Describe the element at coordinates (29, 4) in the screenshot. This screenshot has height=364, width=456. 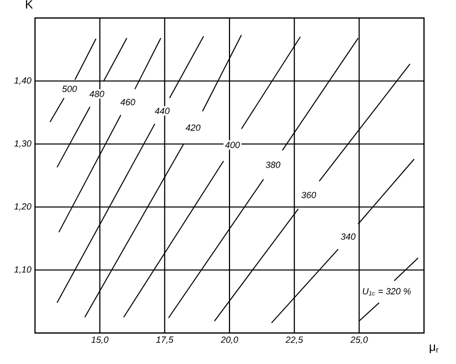
I see `y-axis-title: K` at that location.